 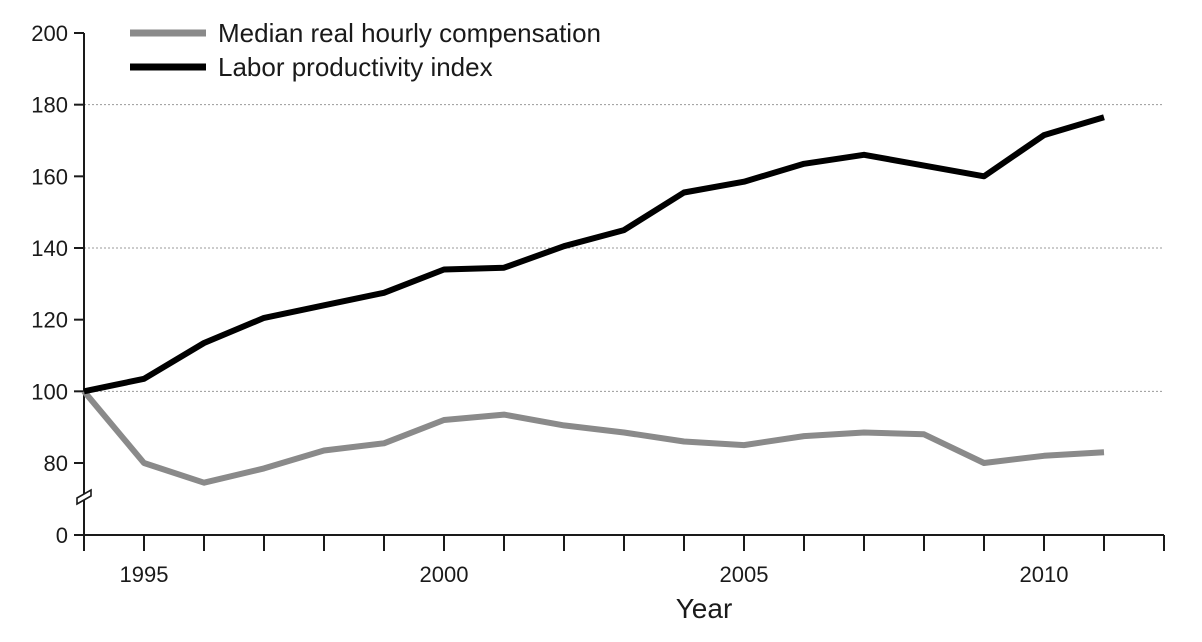 What do you see at coordinates (49, 105) in the screenshot?
I see `y-tick-label-180: 180` at bounding box center [49, 105].